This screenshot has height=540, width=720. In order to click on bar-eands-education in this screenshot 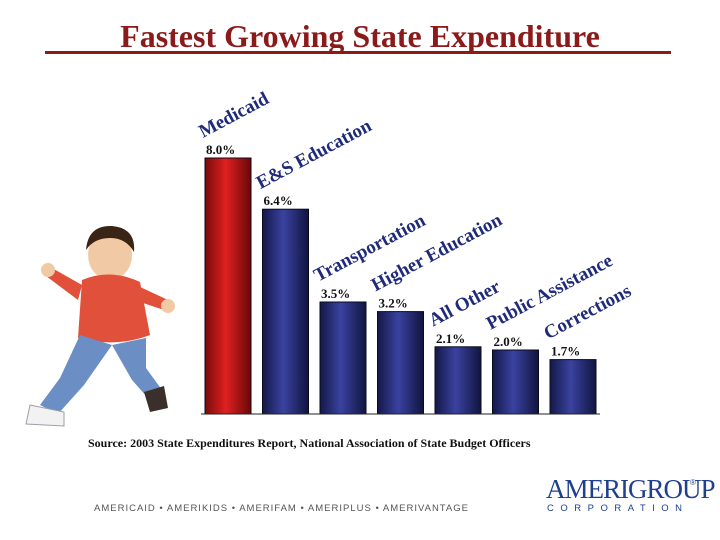, I will do `click(285, 311)`.